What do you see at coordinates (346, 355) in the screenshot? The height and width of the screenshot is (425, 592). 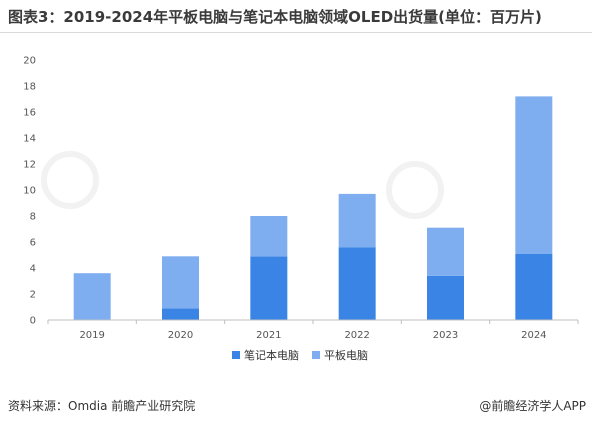 I see `legend-label: 平板电脑` at bounding box center [346, 355].